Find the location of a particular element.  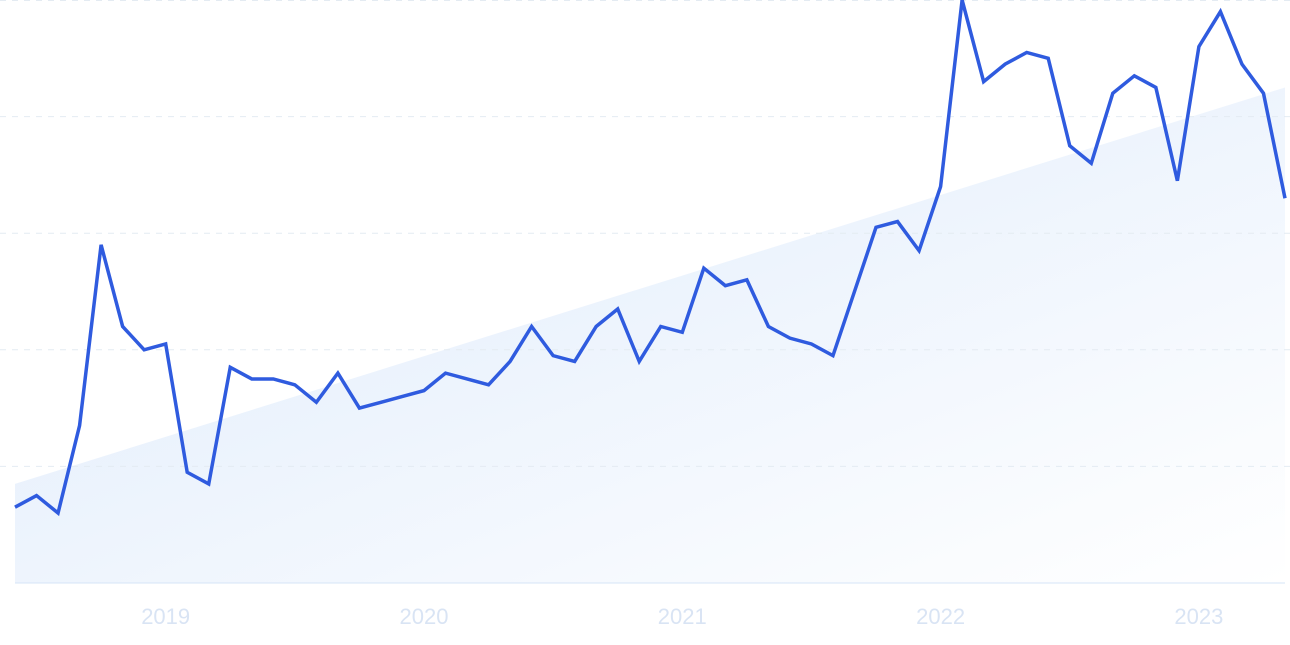

x-tick-label: 2021 is located at coordinates (682, 616).